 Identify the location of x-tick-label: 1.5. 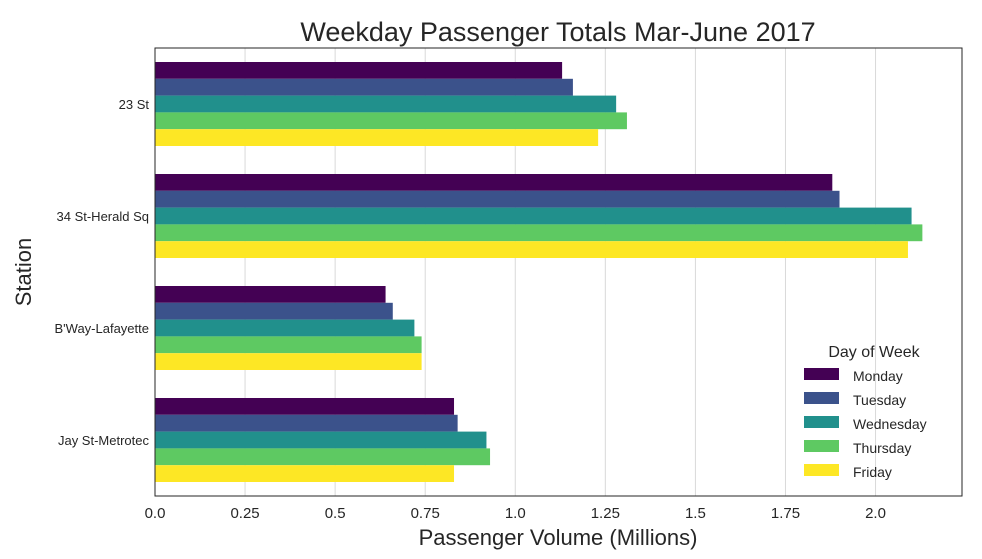
(695, 513).